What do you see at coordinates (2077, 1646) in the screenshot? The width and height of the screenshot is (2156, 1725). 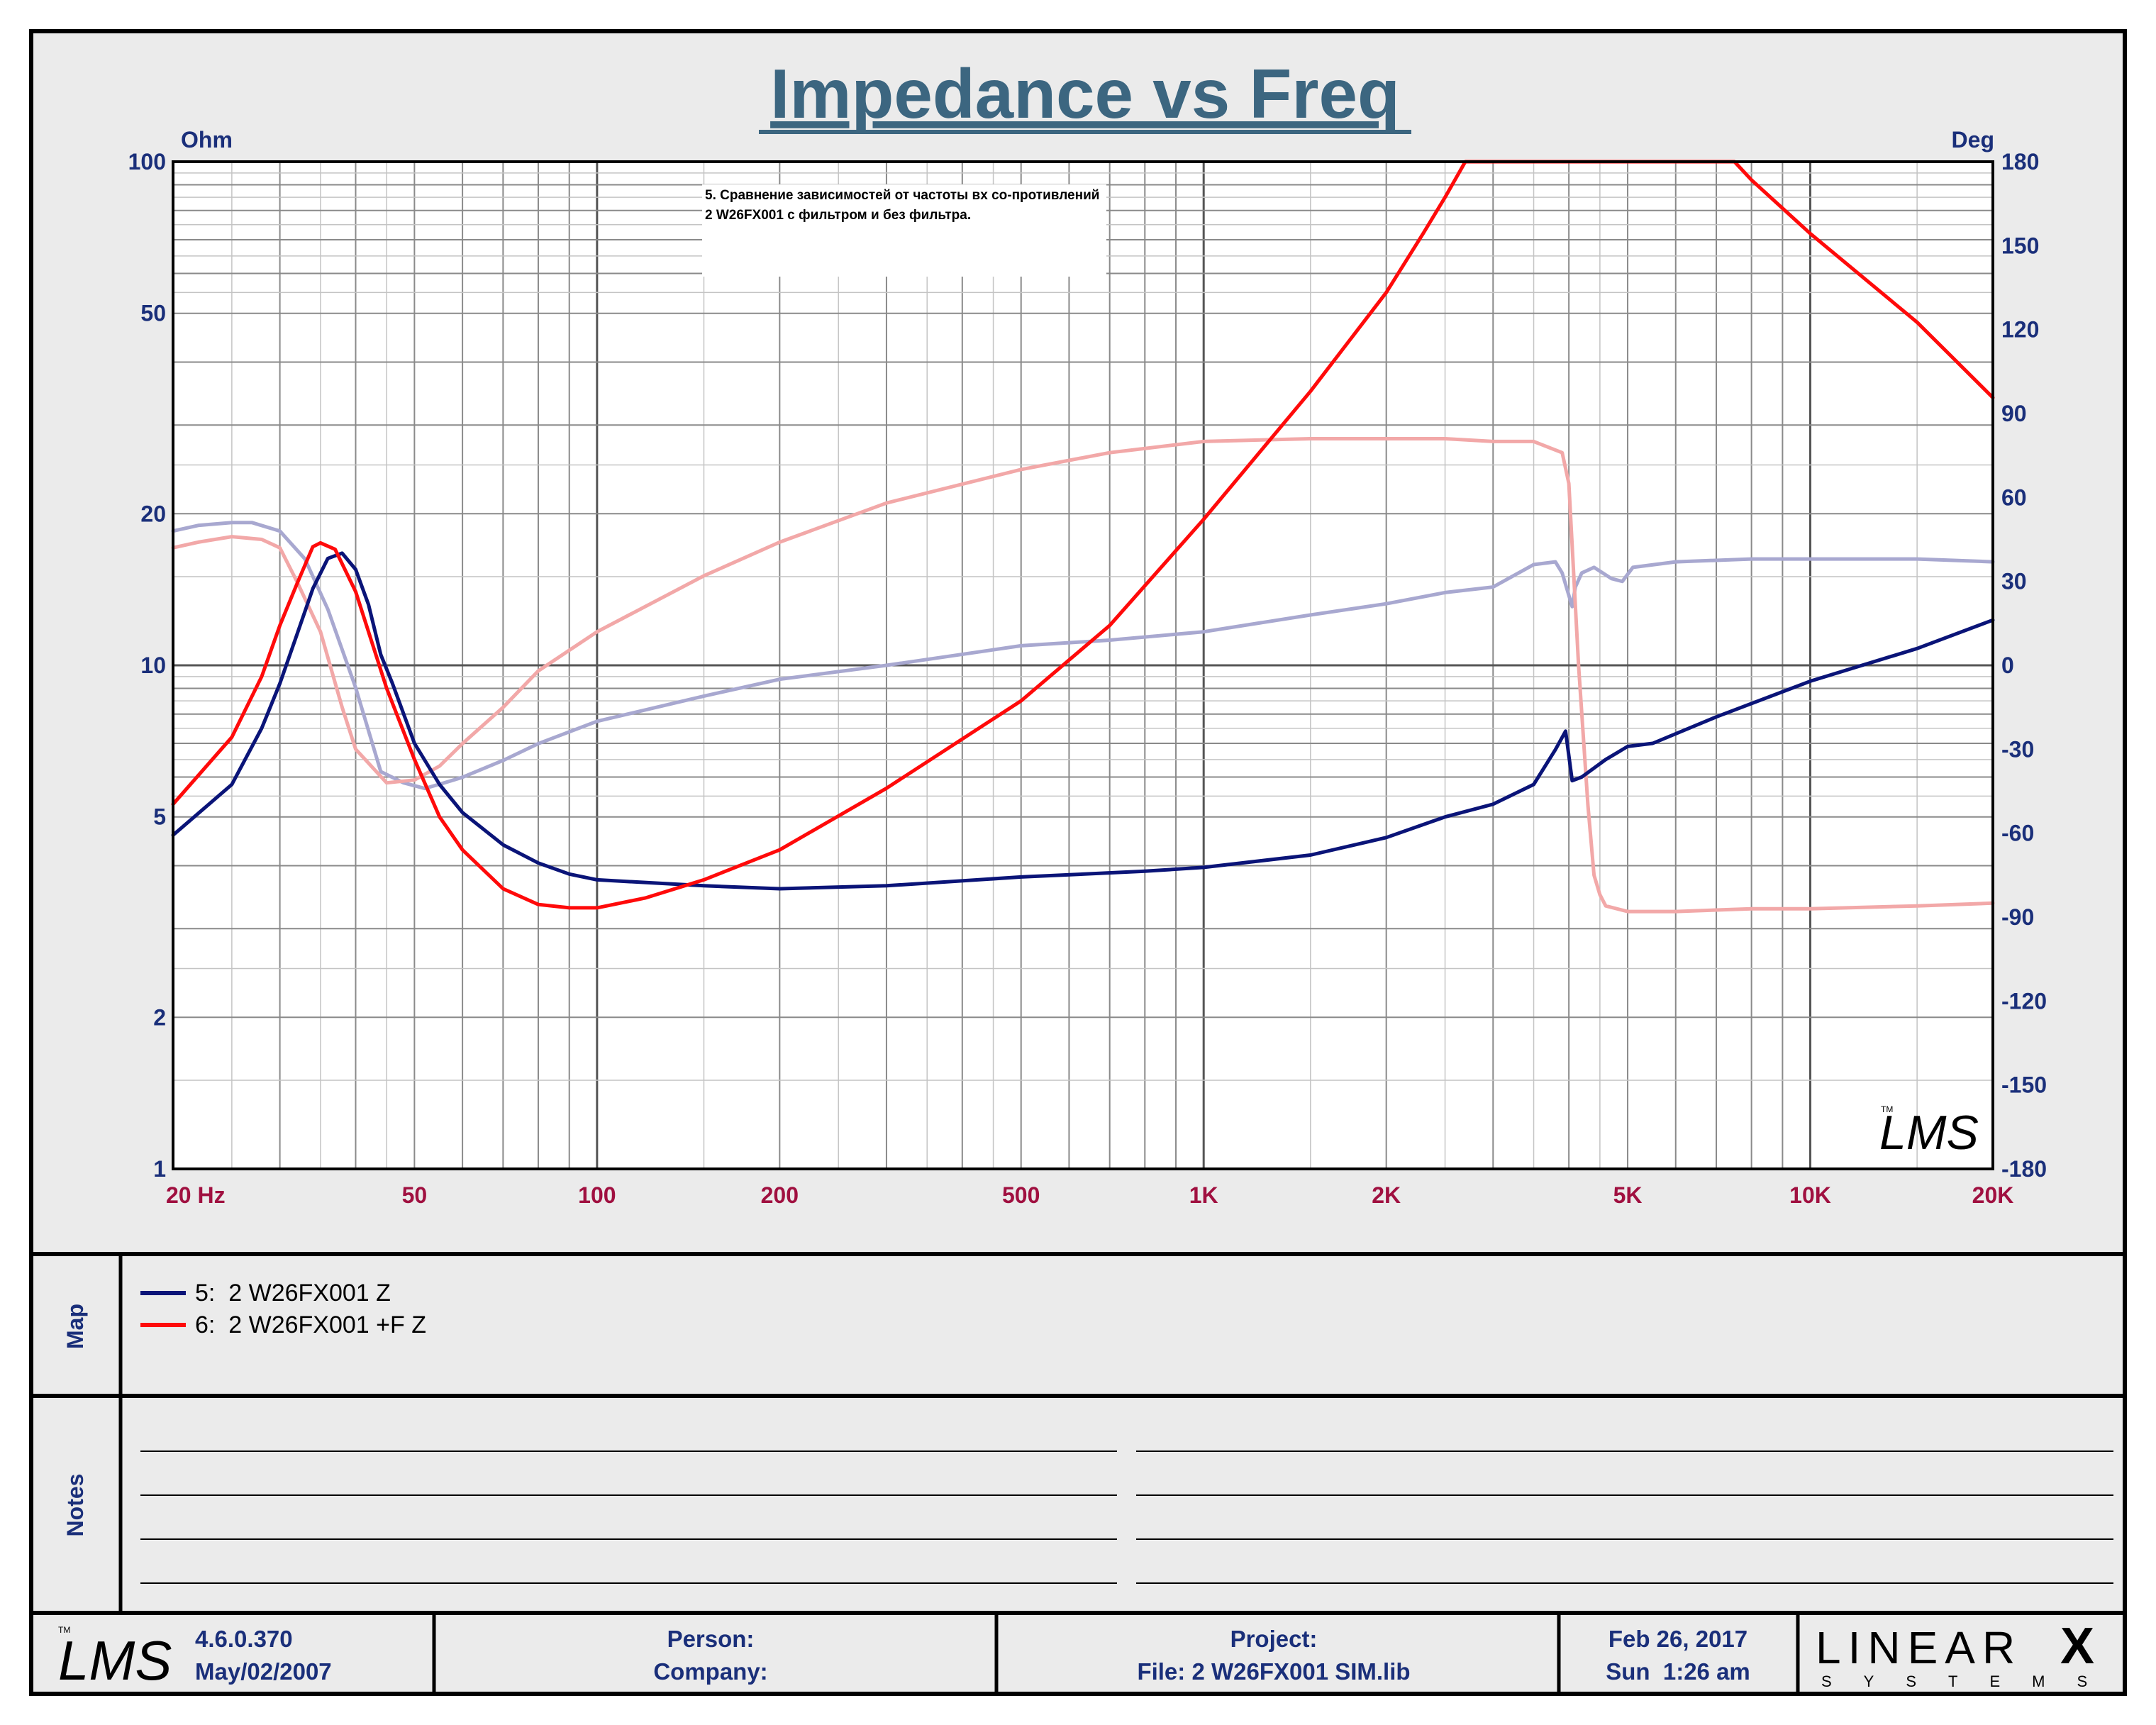 I see `linearx-logo-x: X` at bounding box center [2077, 1646].